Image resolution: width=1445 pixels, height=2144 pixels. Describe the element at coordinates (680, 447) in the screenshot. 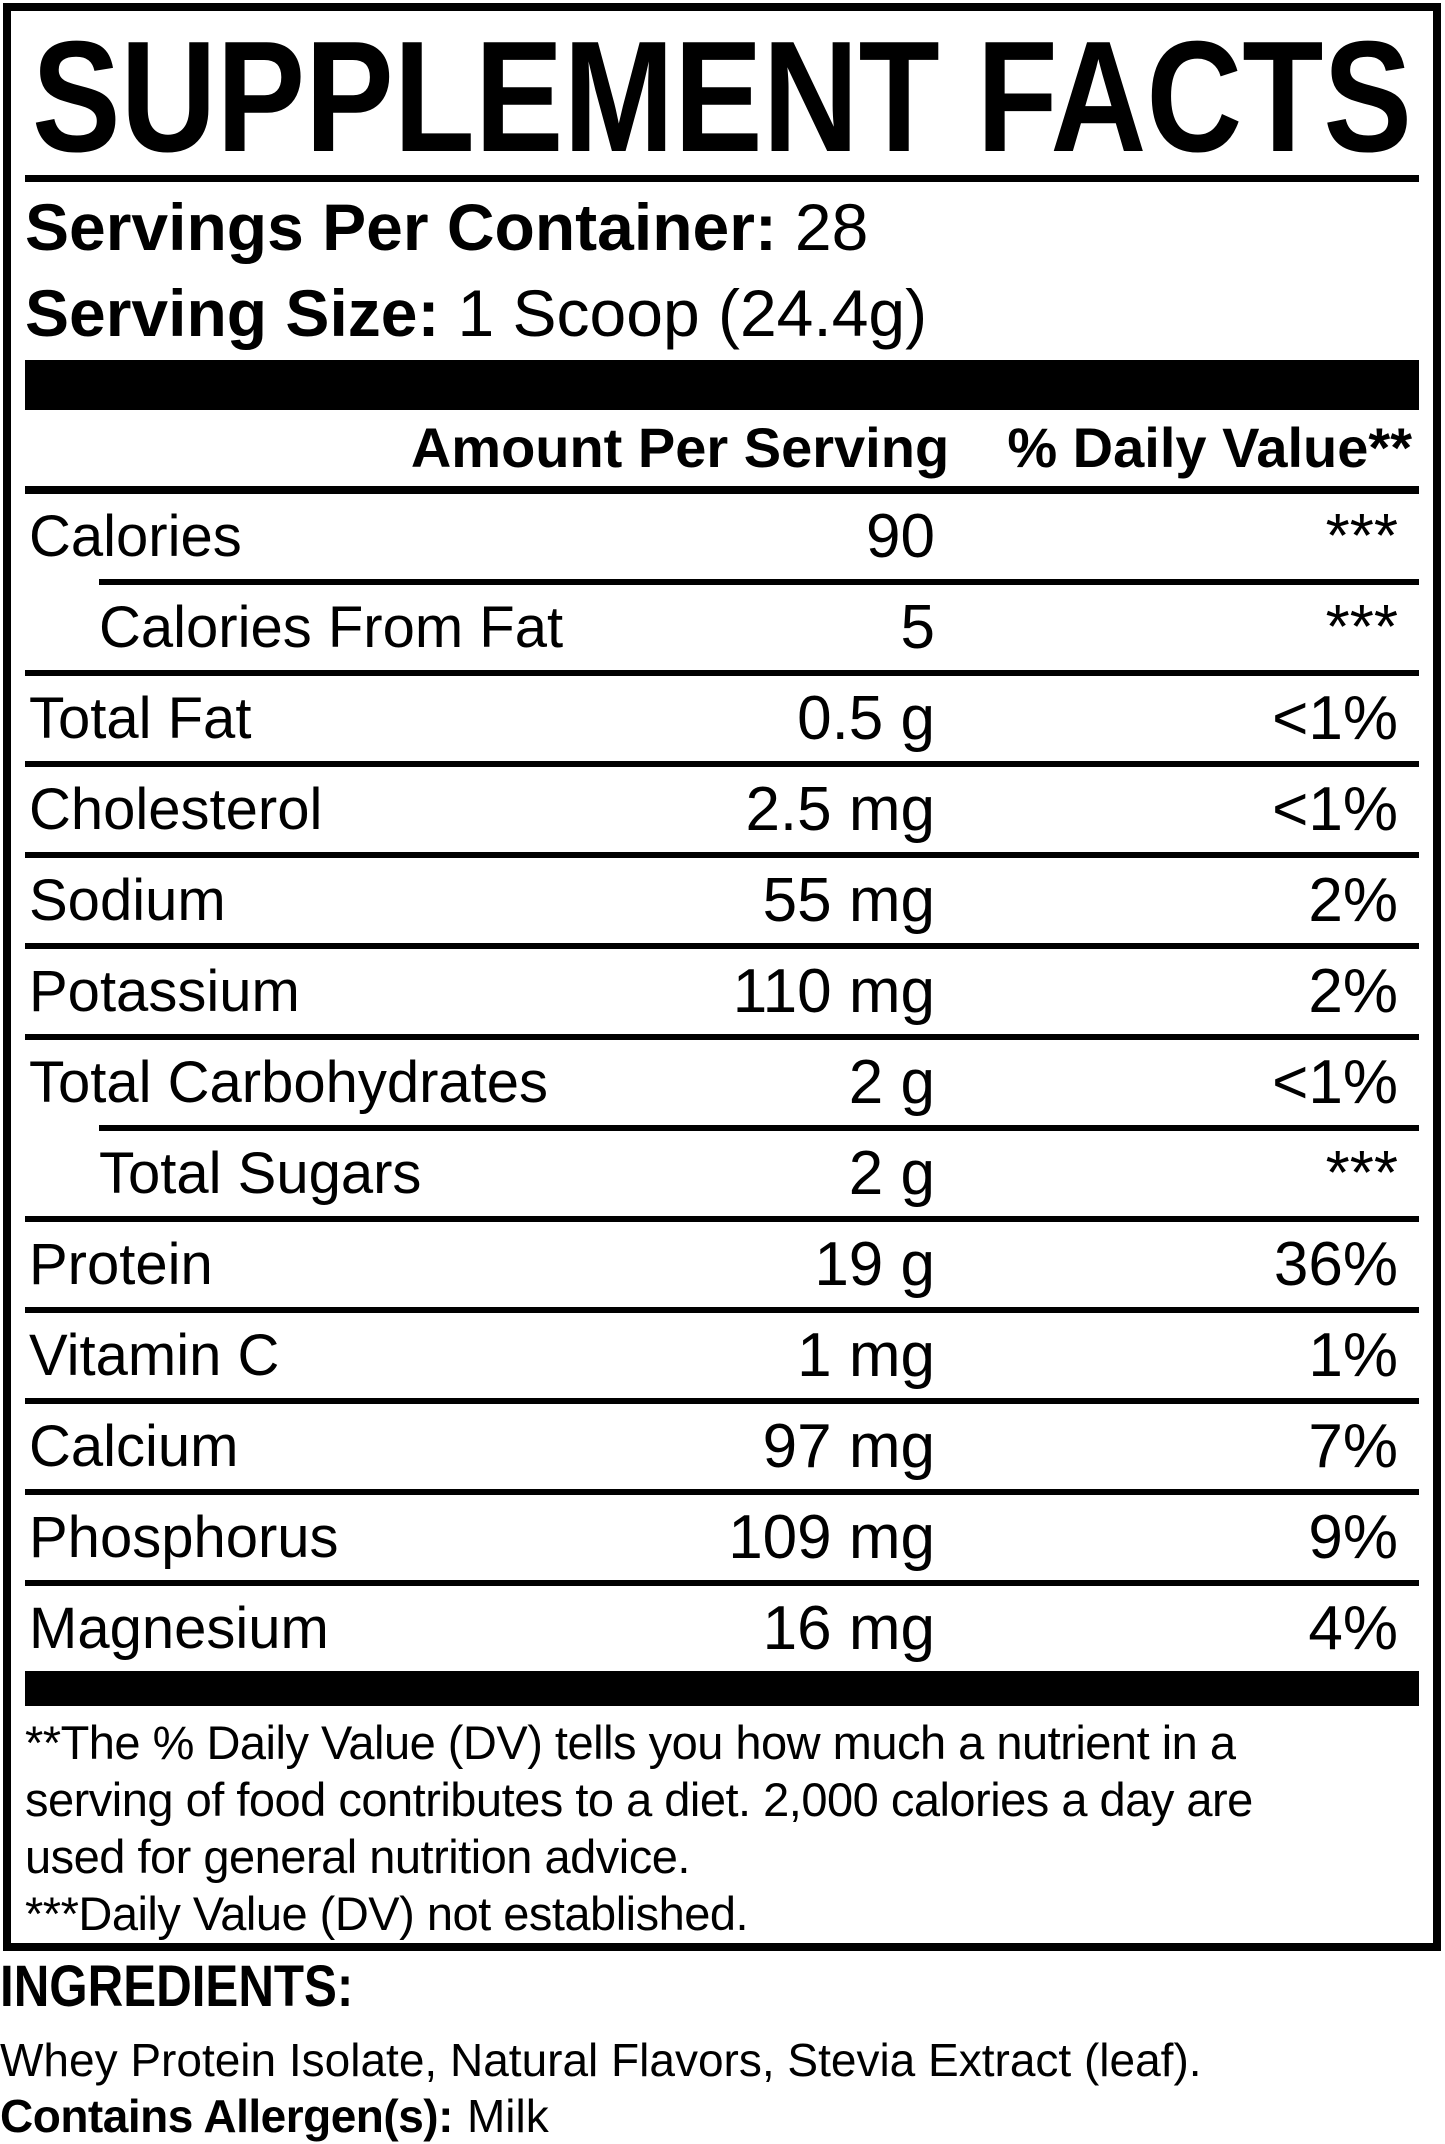

I see `amount-per-serving-header: Amount Per Serving` at that location.